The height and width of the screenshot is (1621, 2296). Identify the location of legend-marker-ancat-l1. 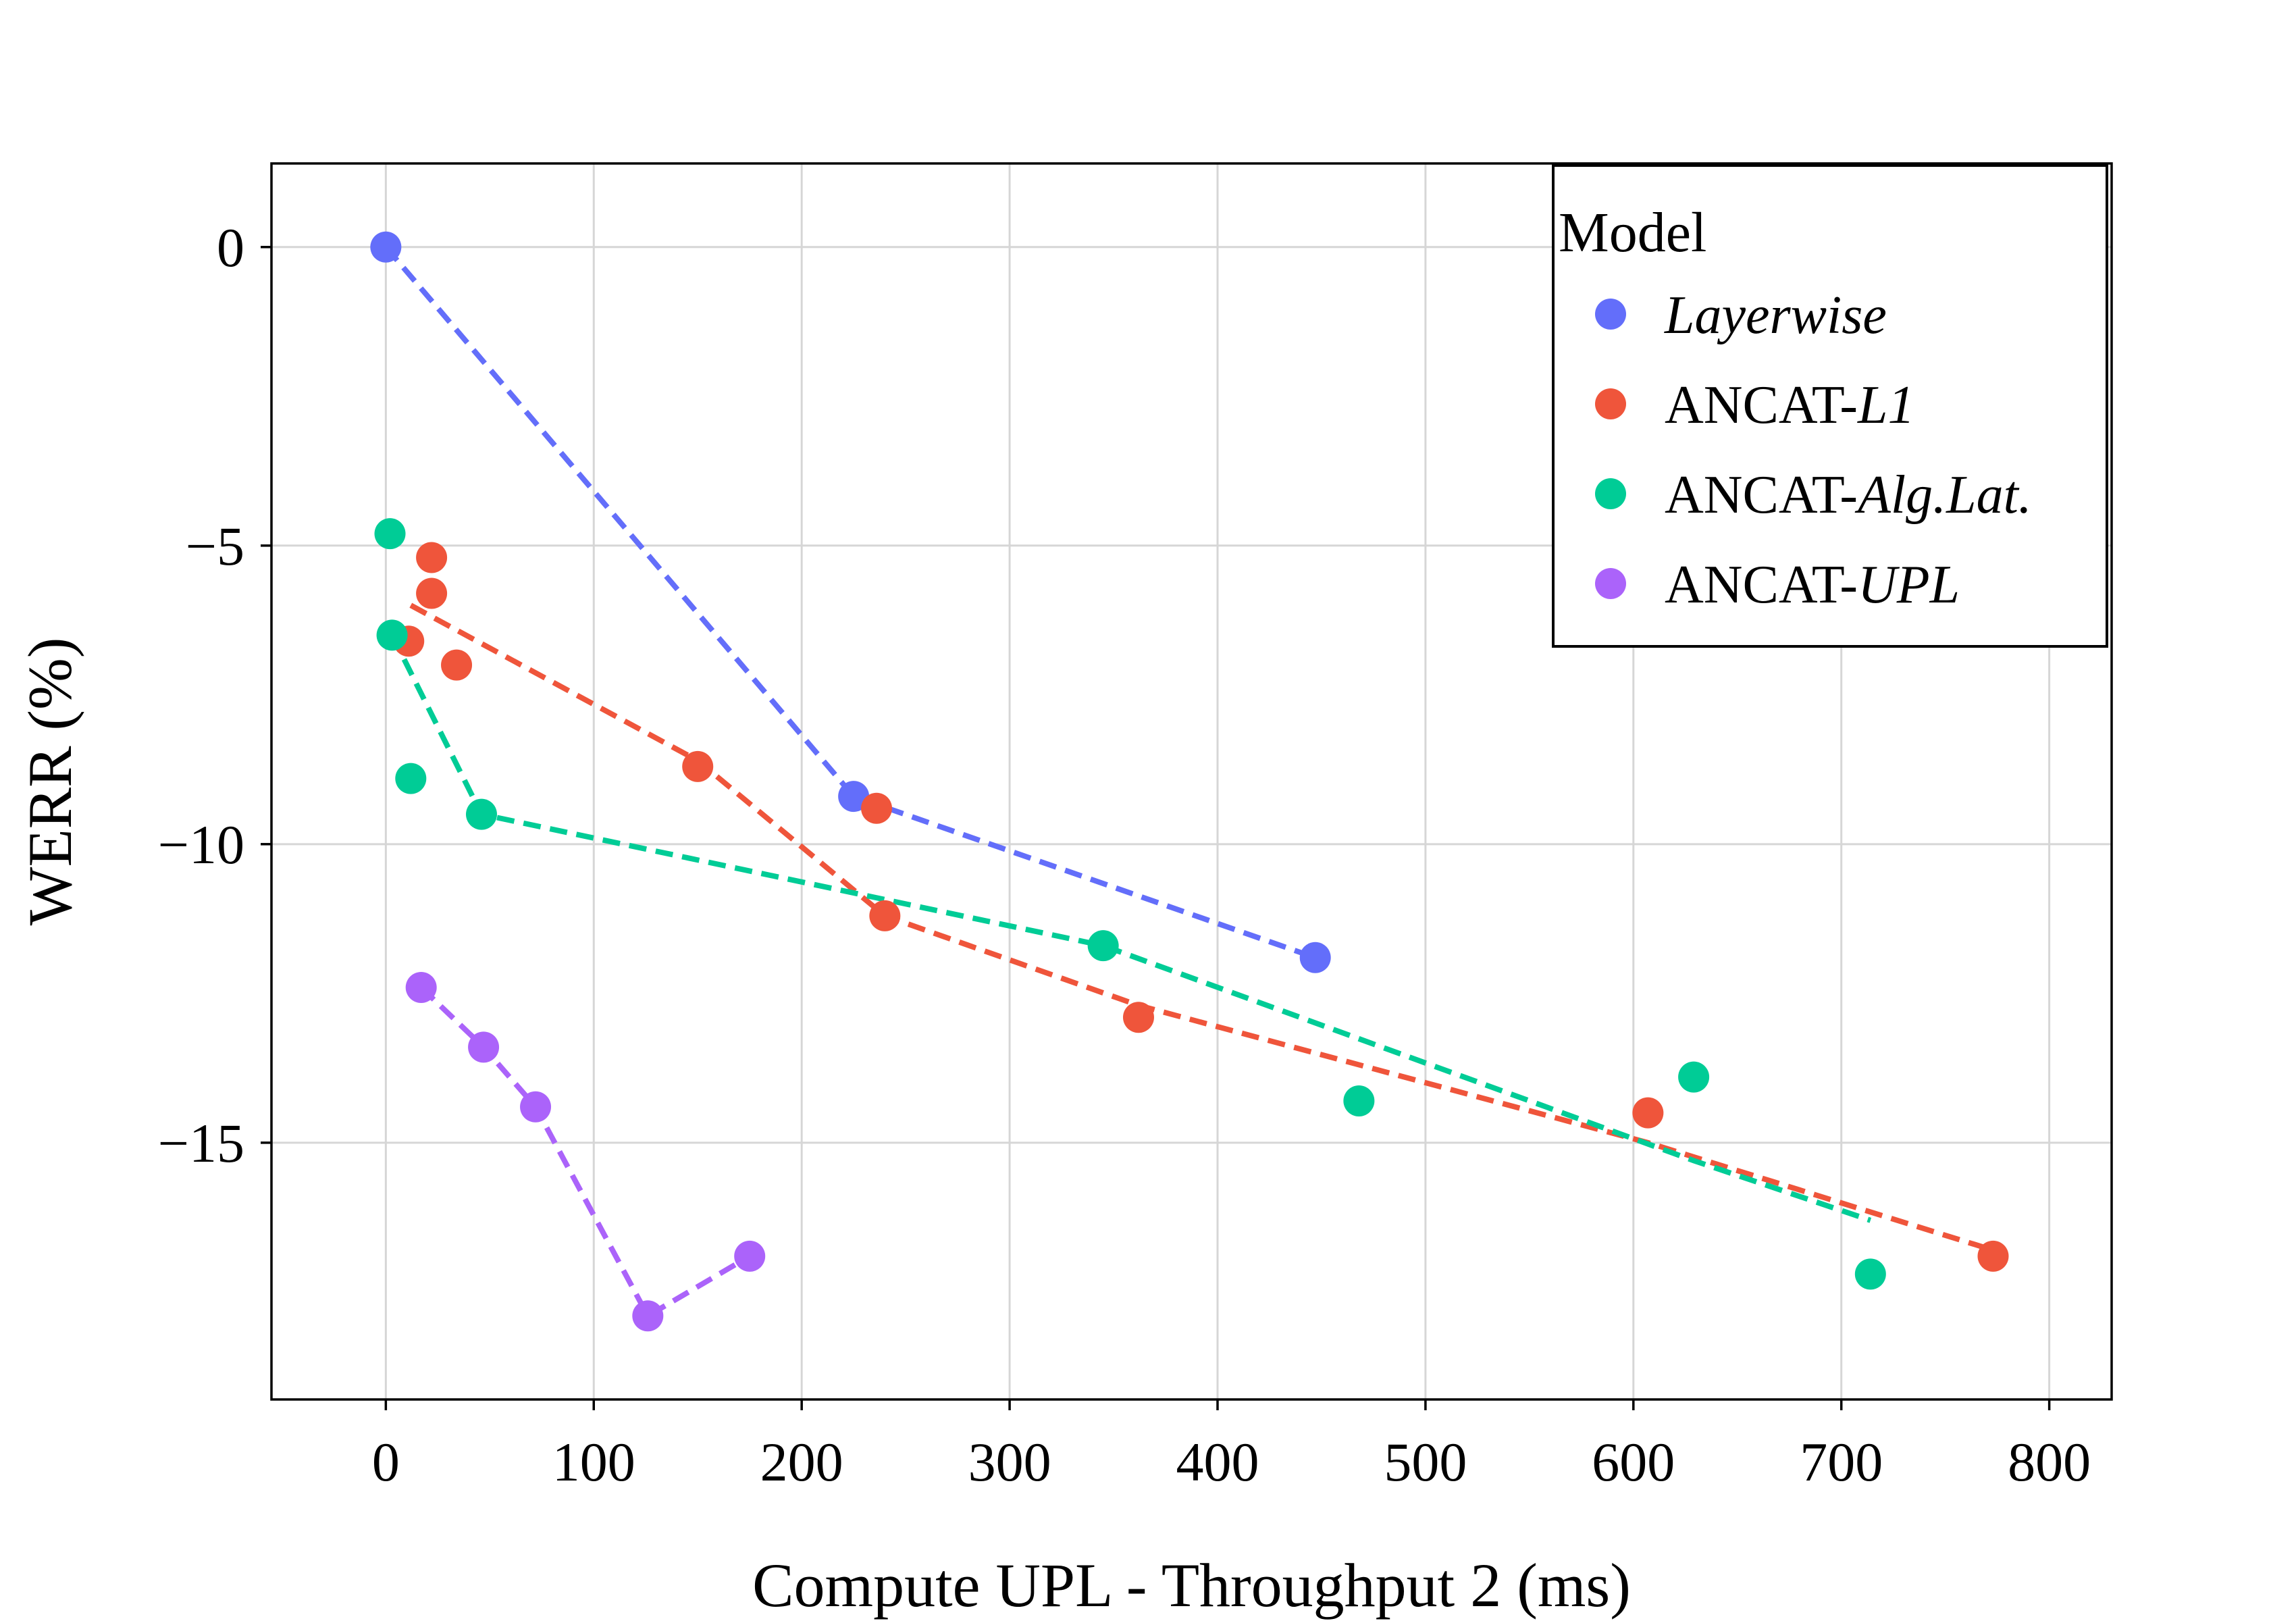
(1610, 403).